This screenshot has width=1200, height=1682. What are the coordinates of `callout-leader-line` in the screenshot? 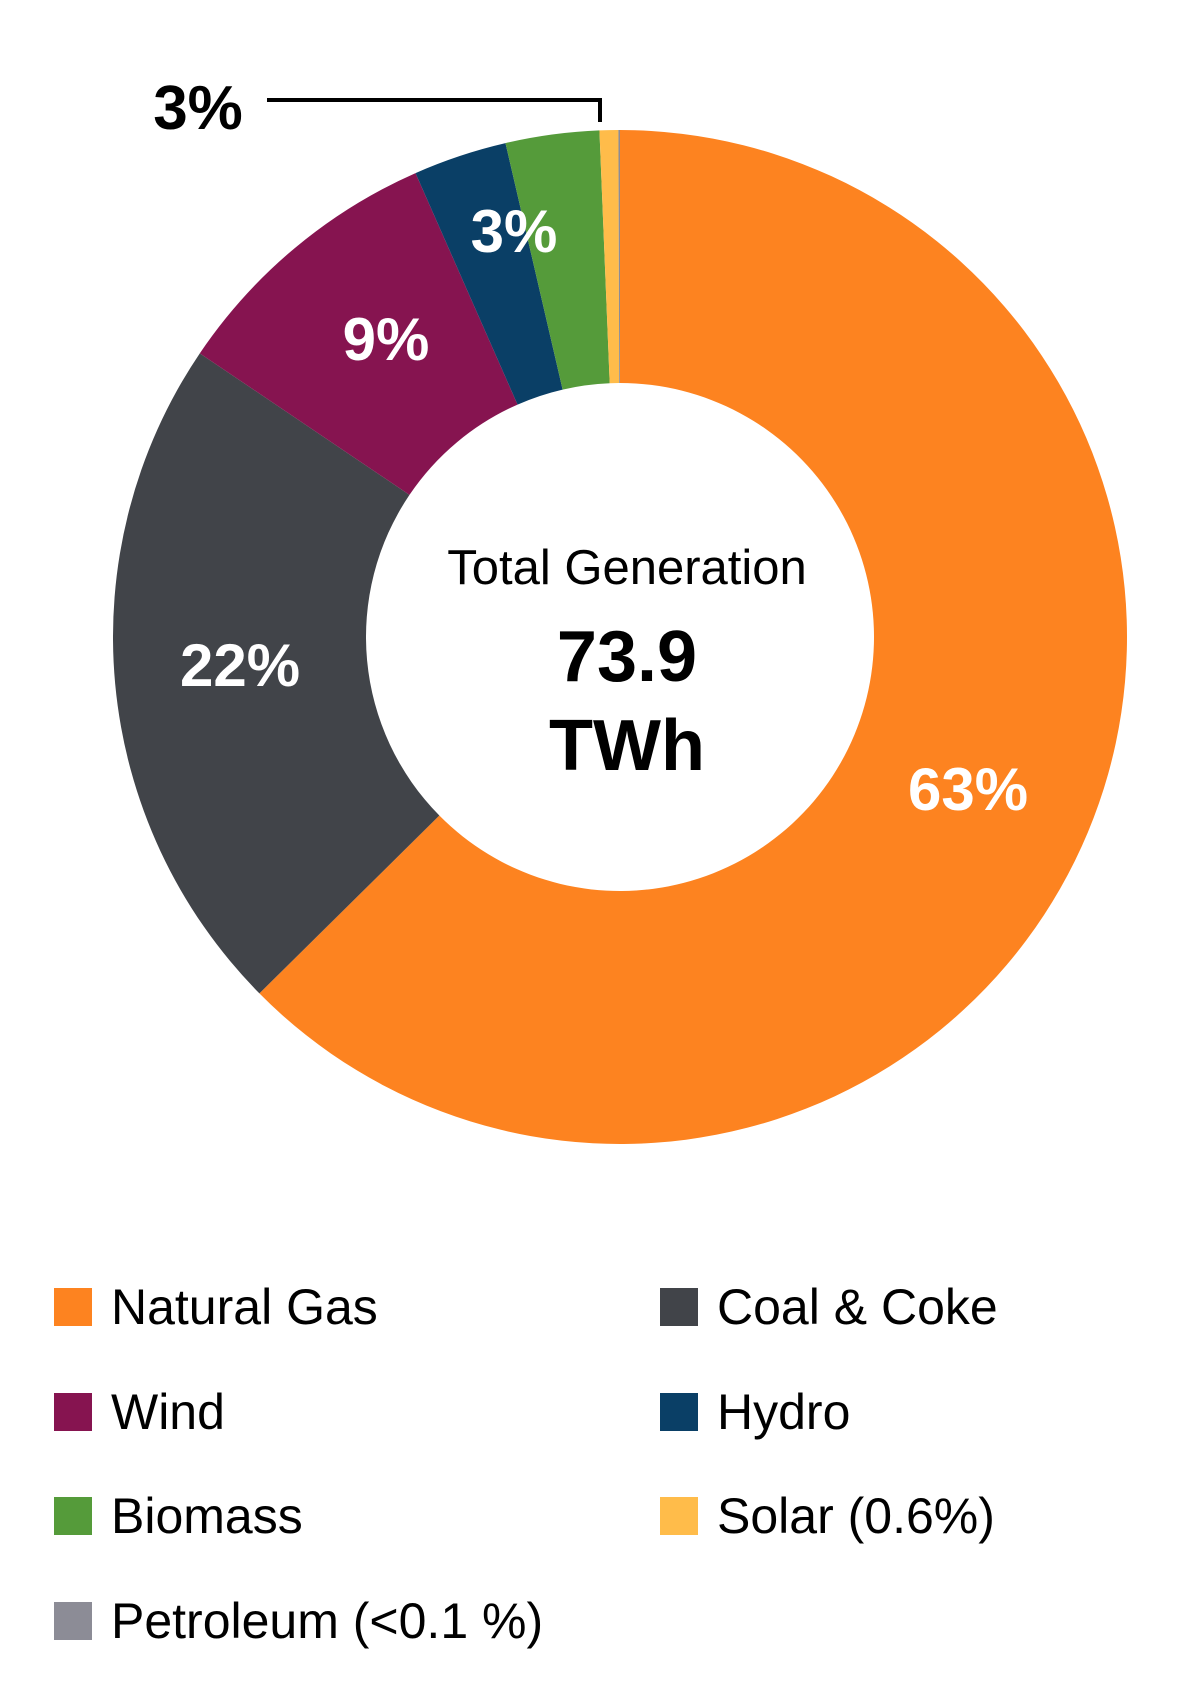 It's located at (434, 110).